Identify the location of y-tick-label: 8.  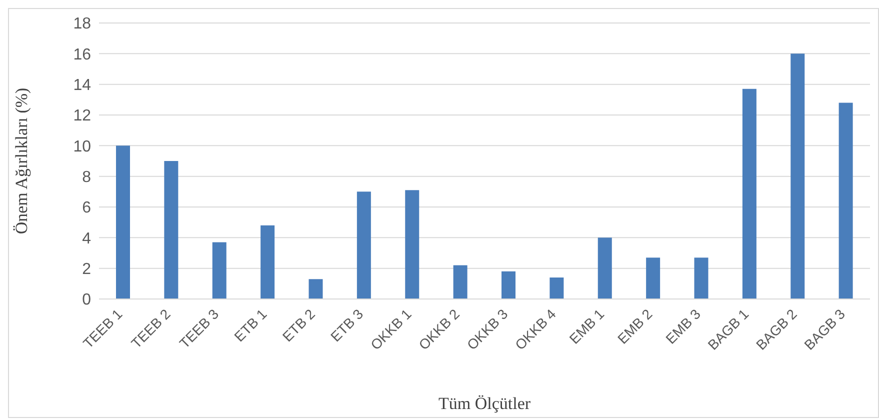
(87, 177).